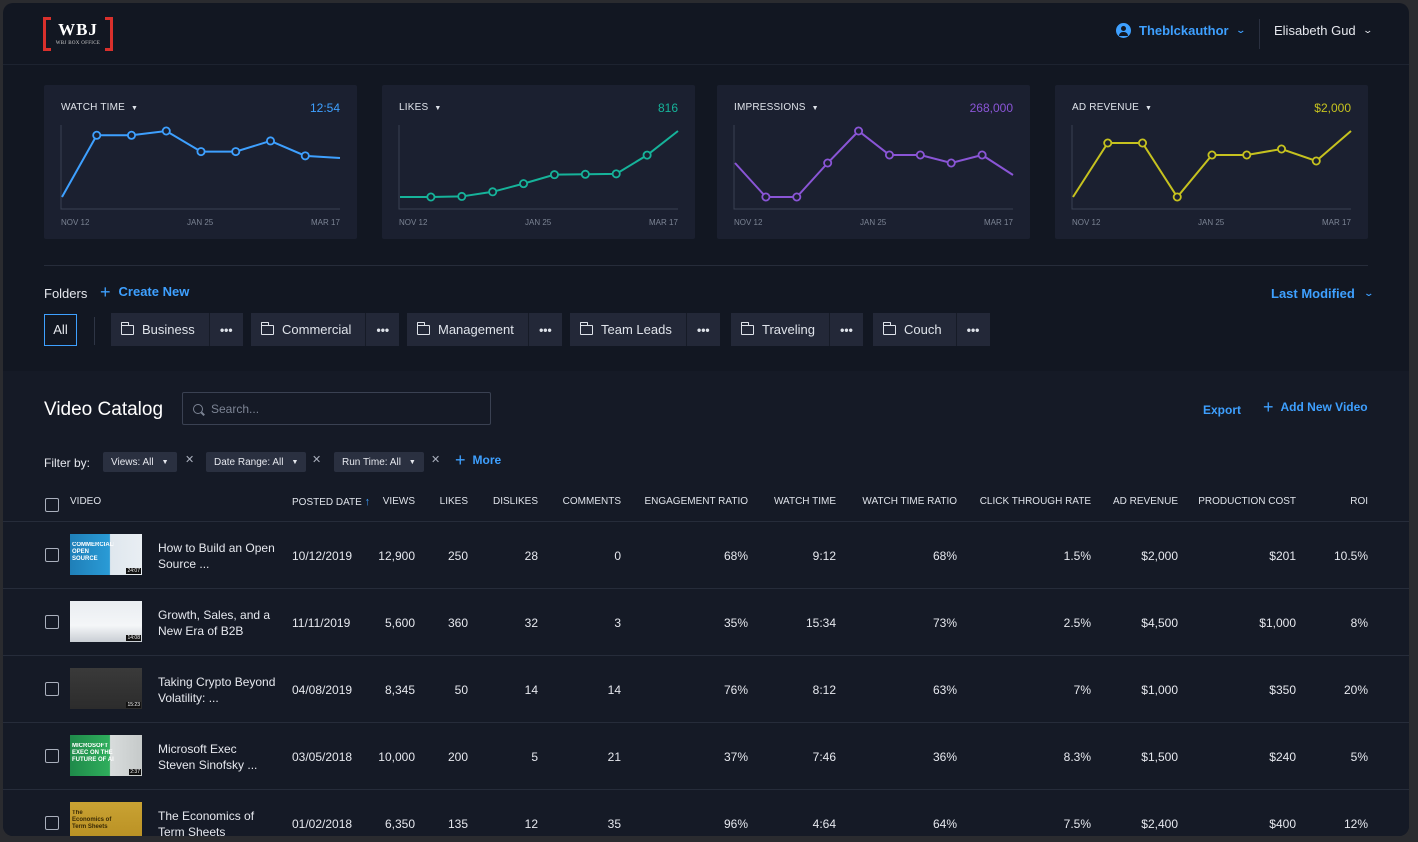 The width and height of the screenshot is (1418, 842). What do you see at coordinates (206, 822) in the screenshot?
I see `video-title: The Economics of Term Sheets` at bounding box center [206, 822].